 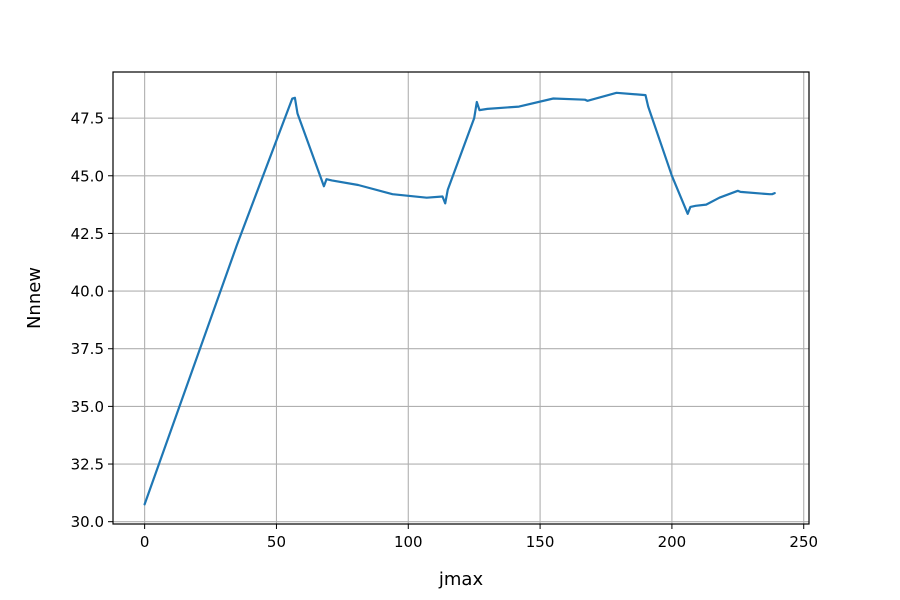 I want to click on x-tick-label: 50, so click(x=276, y=542).